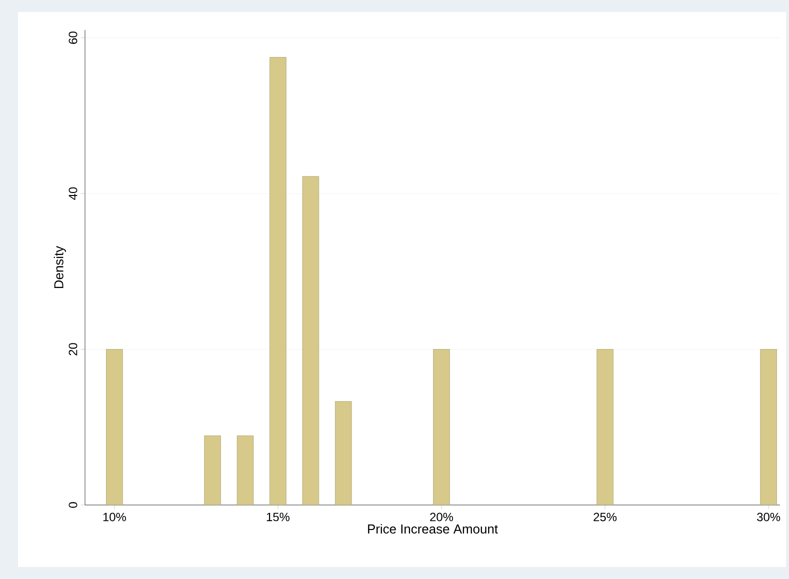  I want to click on y-tick-label: 40, so click(73, 193).